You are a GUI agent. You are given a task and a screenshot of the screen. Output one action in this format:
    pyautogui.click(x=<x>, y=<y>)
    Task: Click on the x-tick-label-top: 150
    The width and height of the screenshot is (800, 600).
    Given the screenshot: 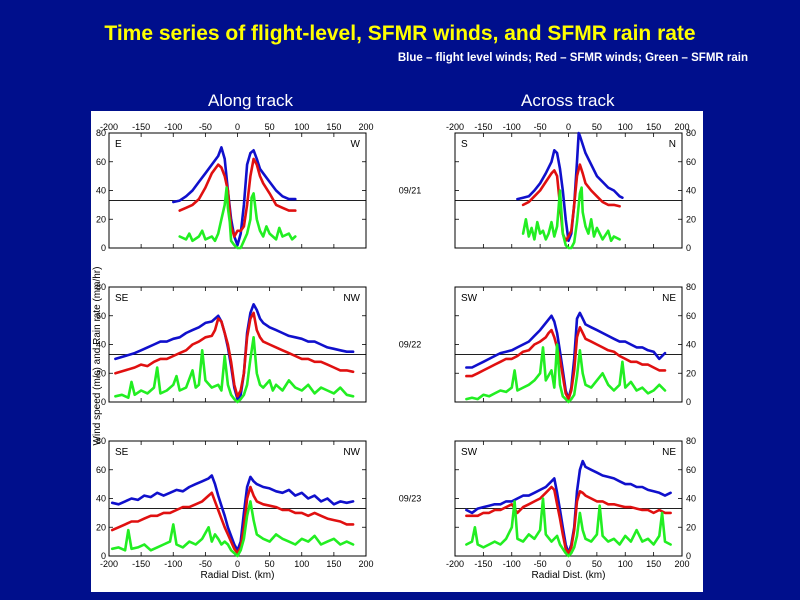 What is the action you would take?
    pyautogui.click(x=653, y=127)
    